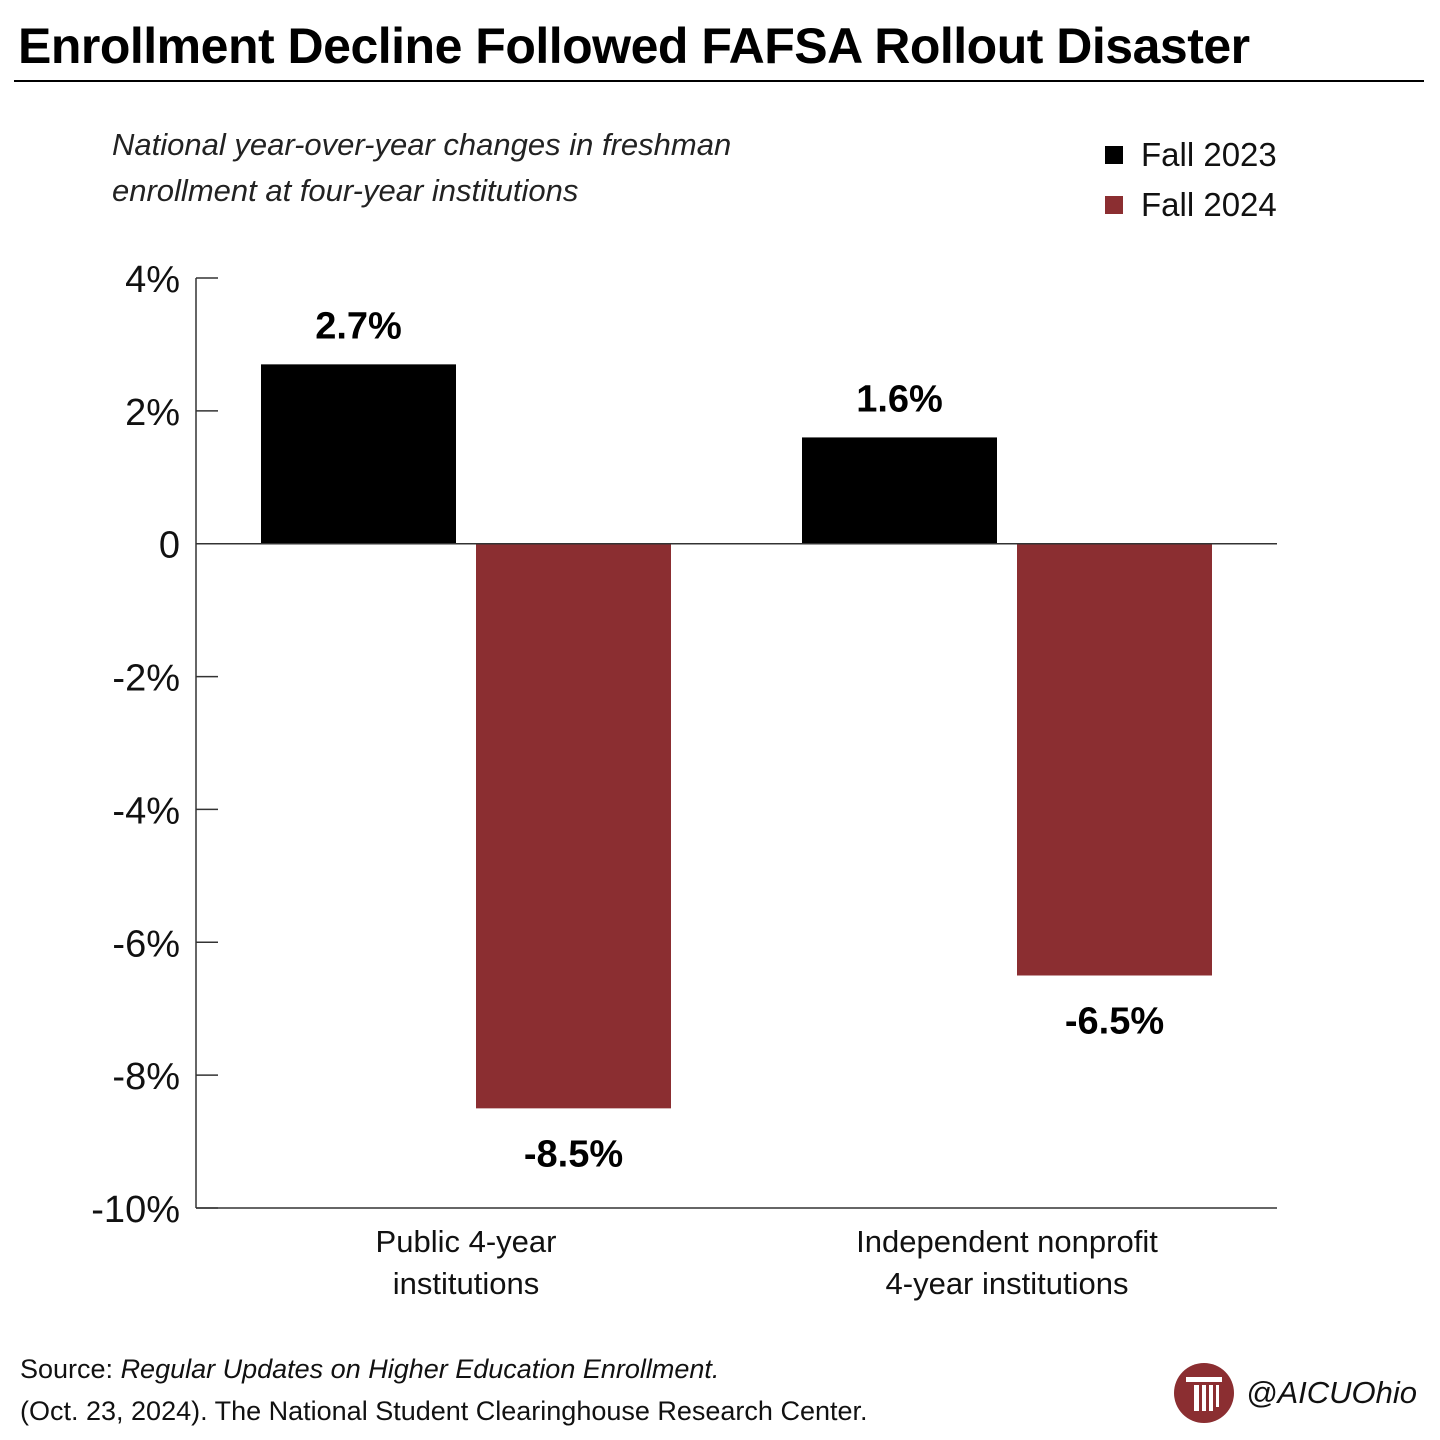  What do you see at coordinates (169, 546) in the screenshot?
I see `y-tick-label: 0` at bounding box center [169, 546].